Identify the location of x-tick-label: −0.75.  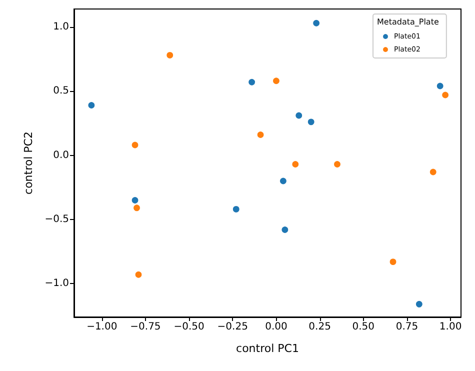
(145, 327).